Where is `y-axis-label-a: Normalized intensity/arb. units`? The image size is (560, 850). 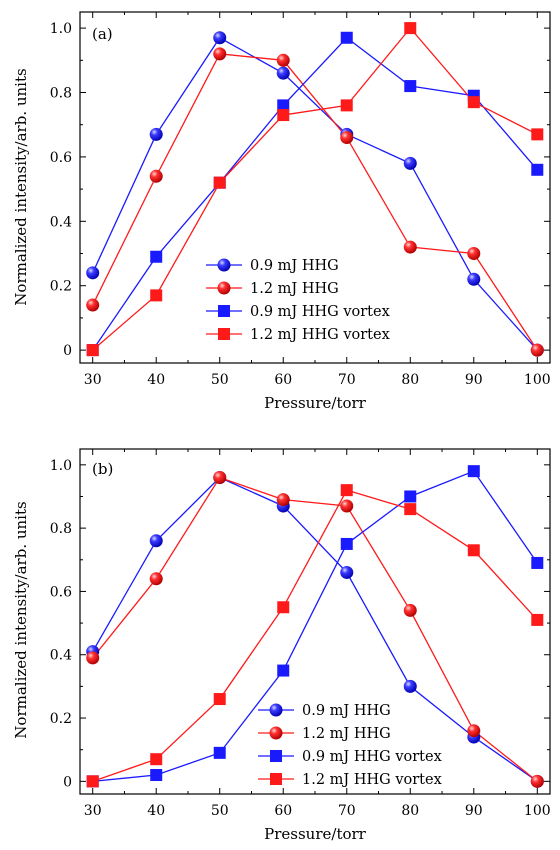 y-axis-label-a: Normalized intensity/arb. units is located at coordinates (21, 186).